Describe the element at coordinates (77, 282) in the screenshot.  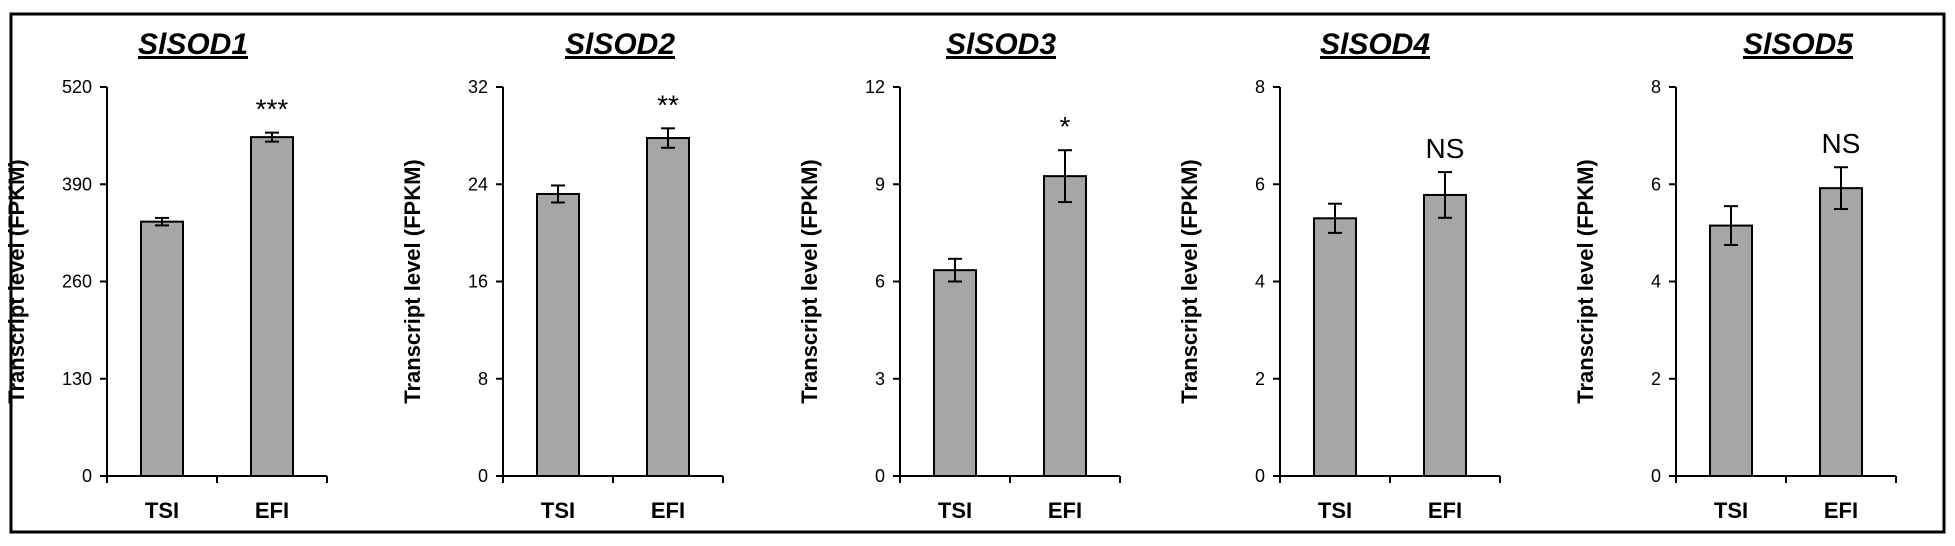
I see `y-tick-label: 260` at that location.